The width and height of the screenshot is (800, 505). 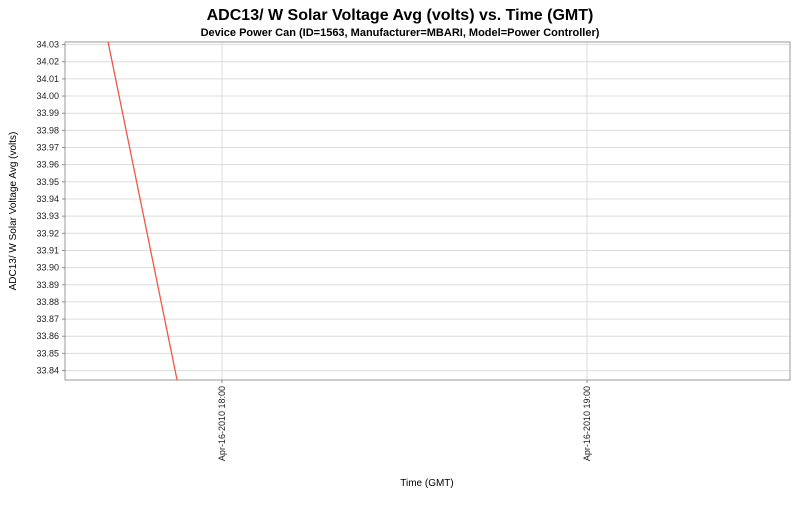 I want to click on x-axis-label: Time (GMT), so click(x=427, y=483).